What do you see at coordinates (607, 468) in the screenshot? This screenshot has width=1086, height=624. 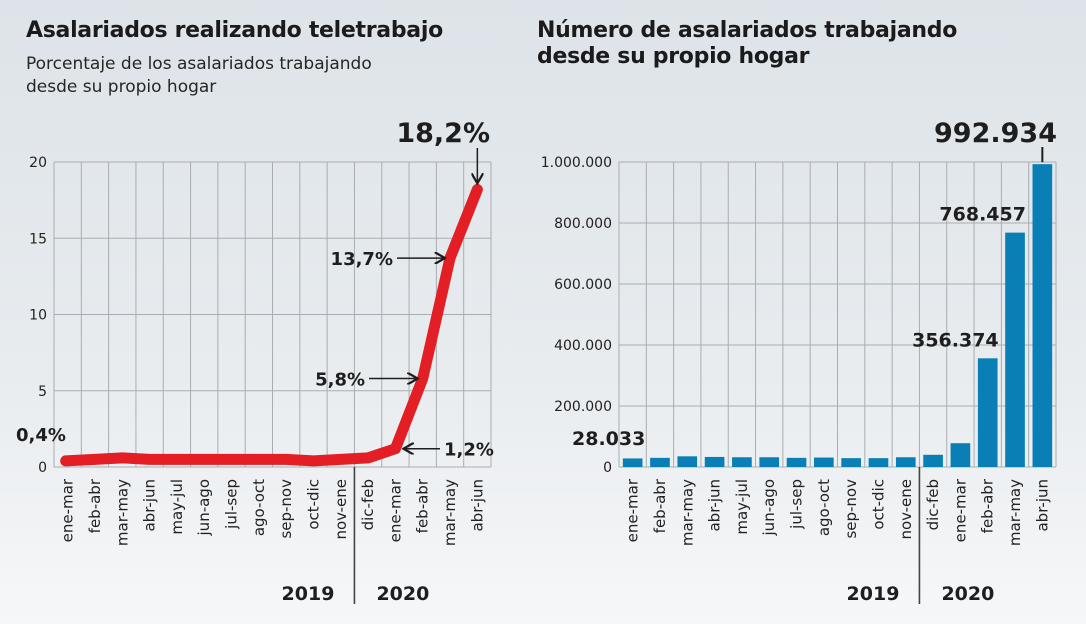 I see `bar-ytick-label: 0` at bounding box center [607, 468].